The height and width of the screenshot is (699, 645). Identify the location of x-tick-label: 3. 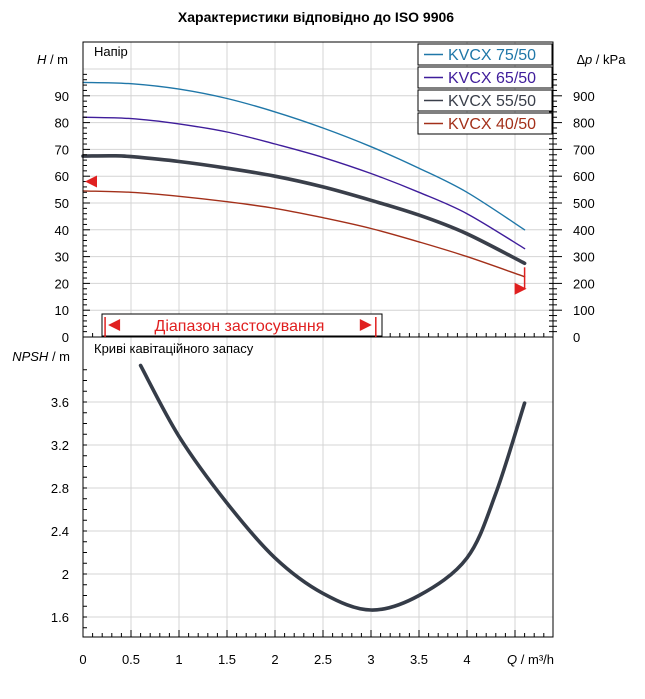
(370, 659).